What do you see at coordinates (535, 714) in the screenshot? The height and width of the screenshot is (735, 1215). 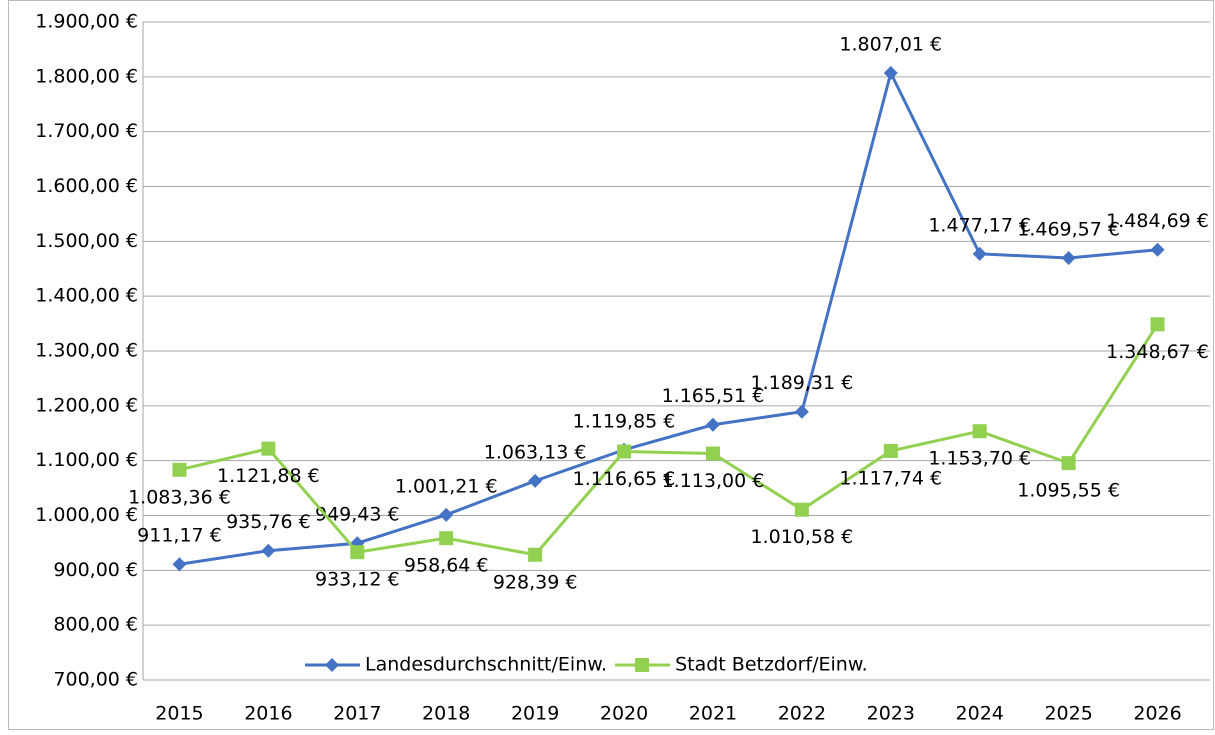 I see `x-tick-label: 2019` at bounding box center [535, 714].